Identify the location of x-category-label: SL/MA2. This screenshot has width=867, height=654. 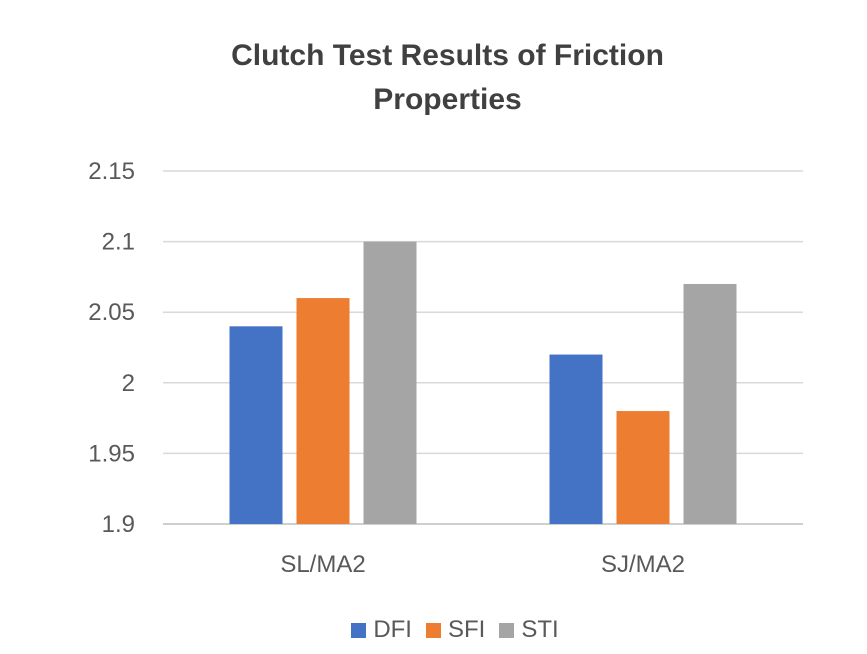
(322, 564).